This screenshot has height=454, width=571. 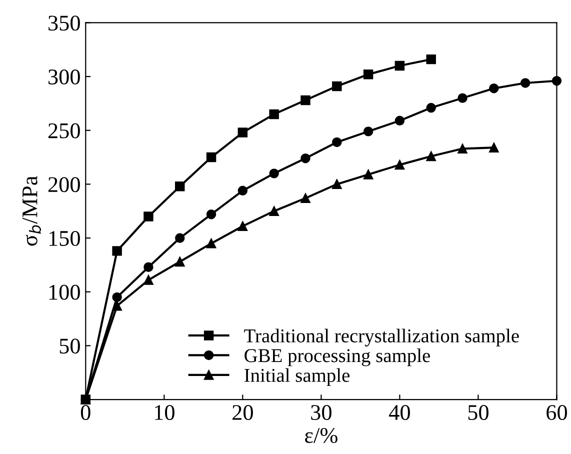 What do you see at coordinates (337, 357) in the screenshot?
I see `legend-label: GBE processing sample` at bounding box center [337, 357].